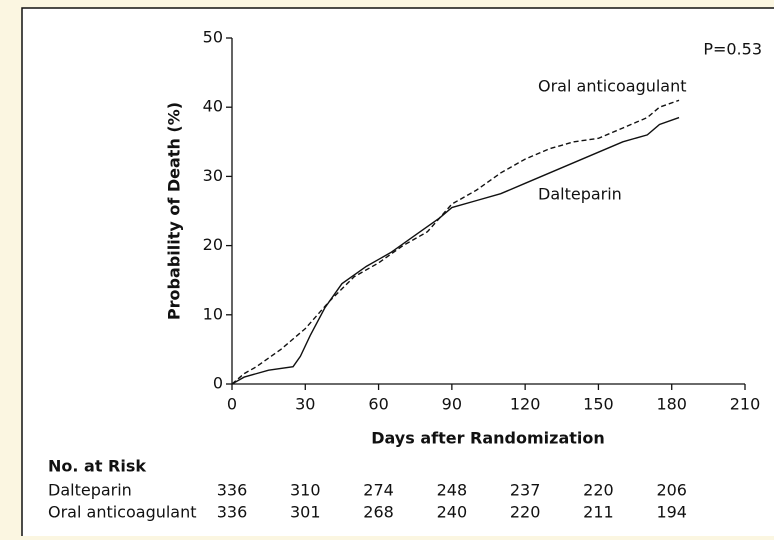 The height and width of the screenshot is (540, 774). I want to click on y-tick-label: 30, so click(213, 175).